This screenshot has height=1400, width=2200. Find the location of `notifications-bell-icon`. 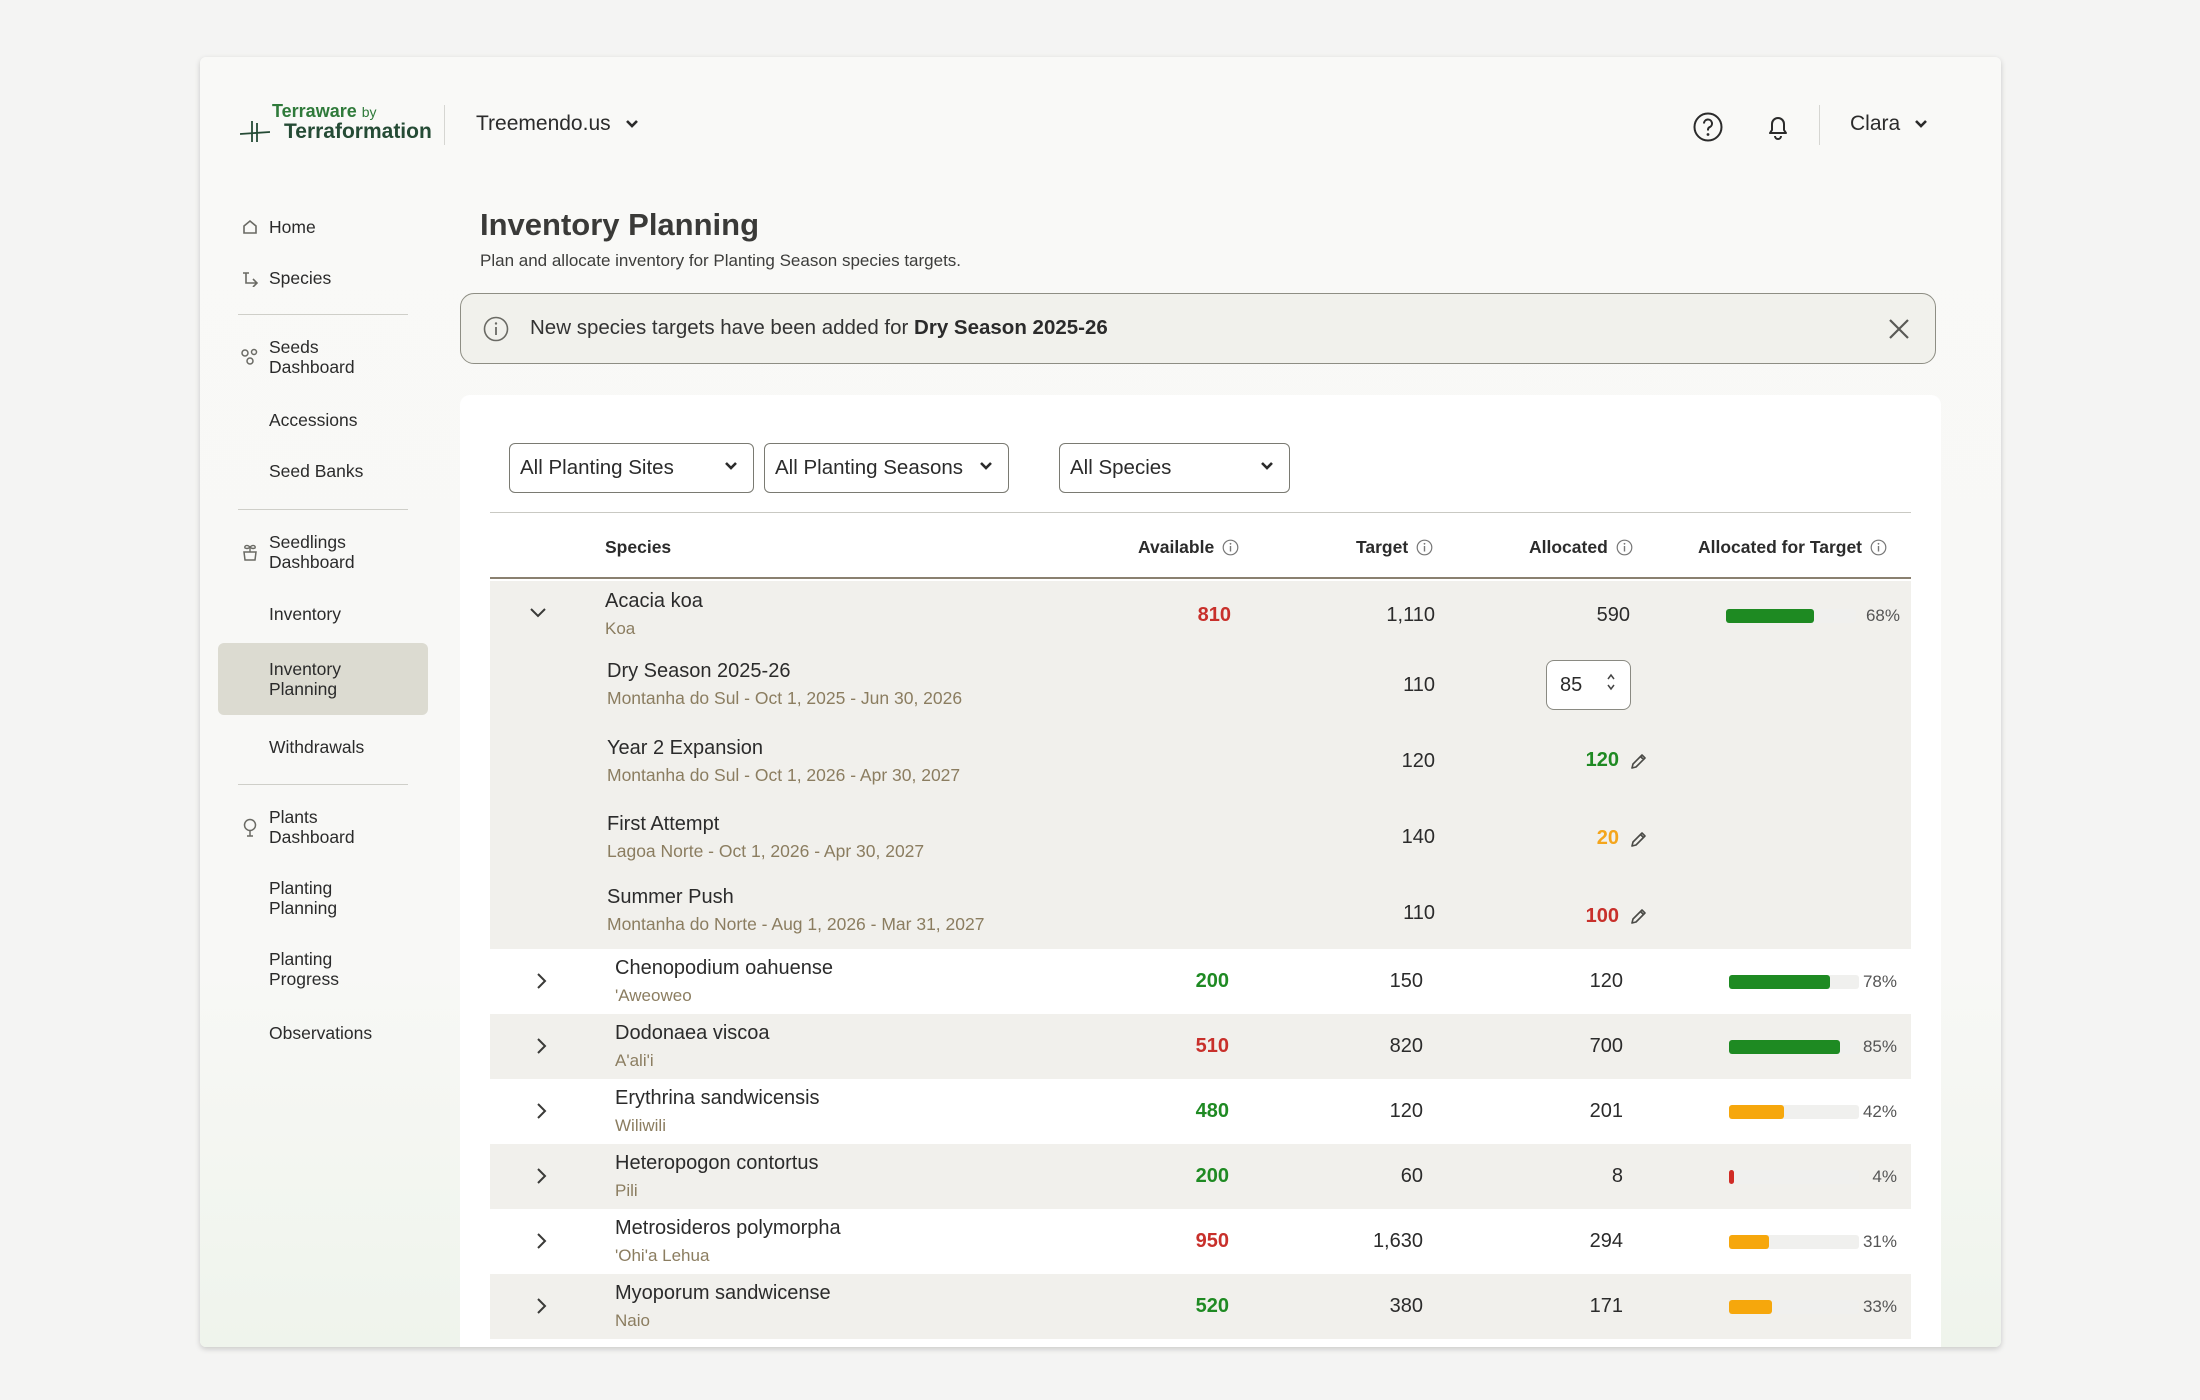

notifications-bell-icon is located at coordinates (1778, 127).